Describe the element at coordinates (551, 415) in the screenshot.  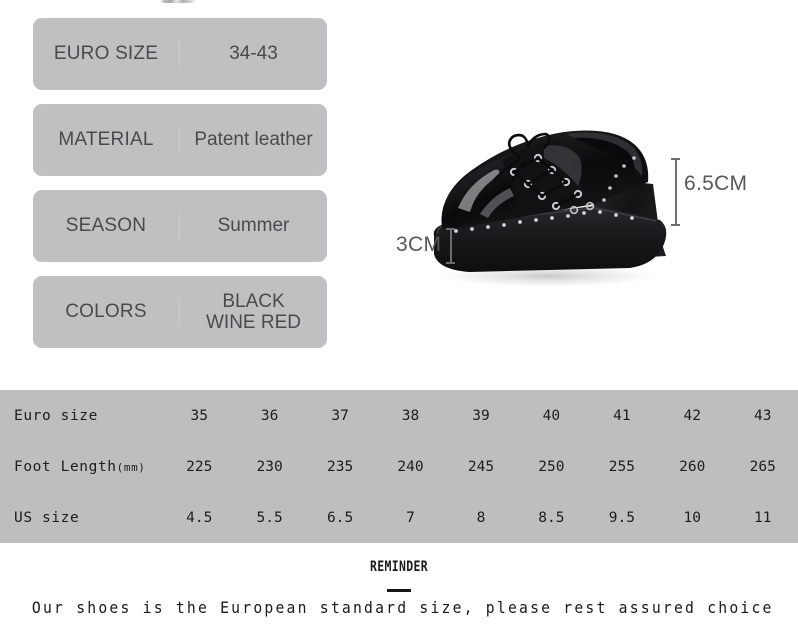
I see `cell: 40` at that location.